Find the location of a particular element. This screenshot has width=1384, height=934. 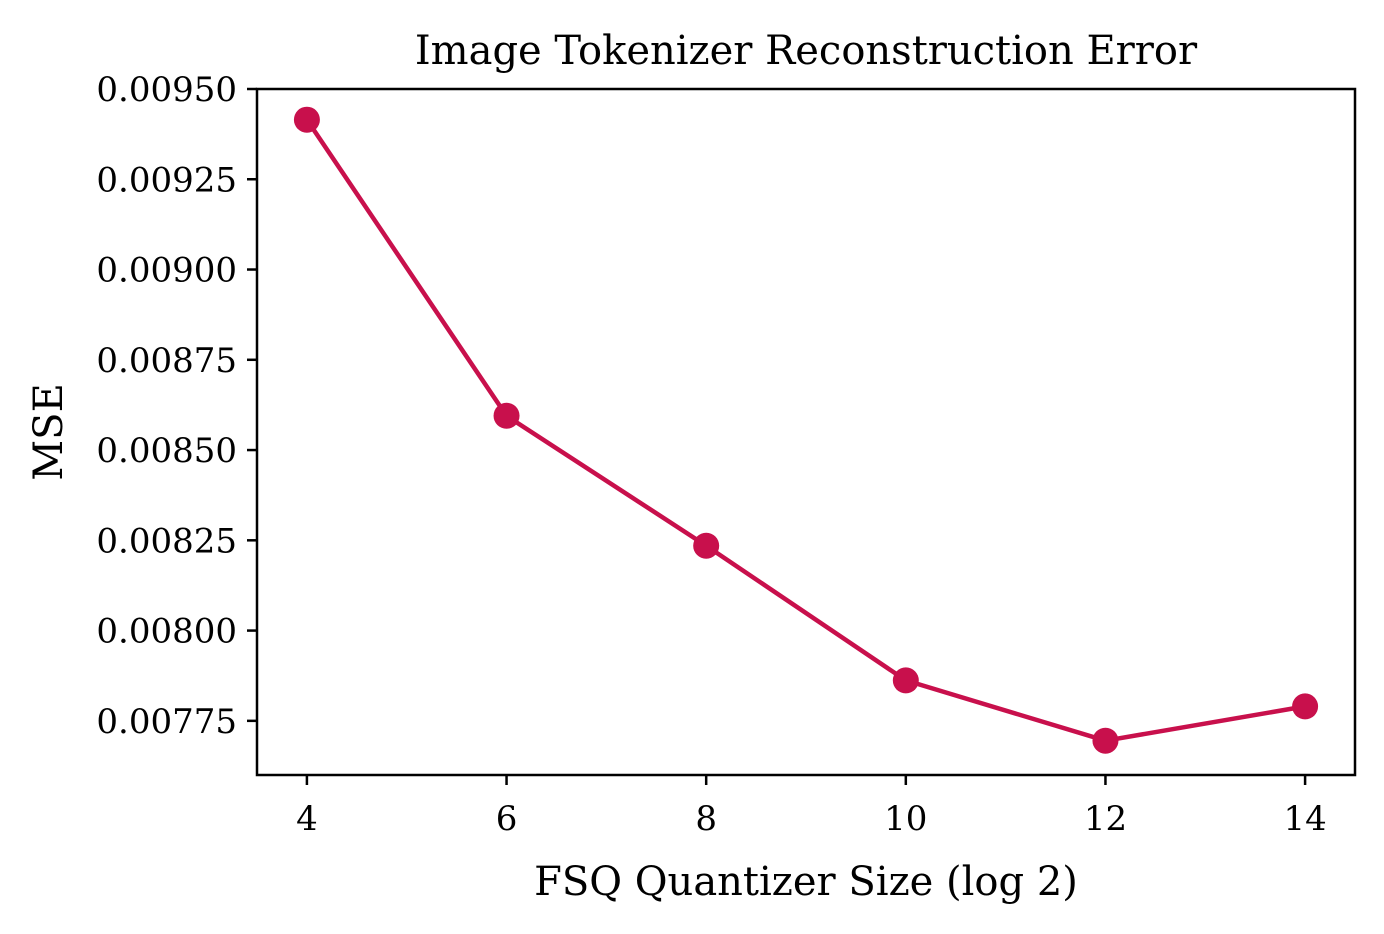

x-tick-label: 8 is located at coordinates (706, 819).